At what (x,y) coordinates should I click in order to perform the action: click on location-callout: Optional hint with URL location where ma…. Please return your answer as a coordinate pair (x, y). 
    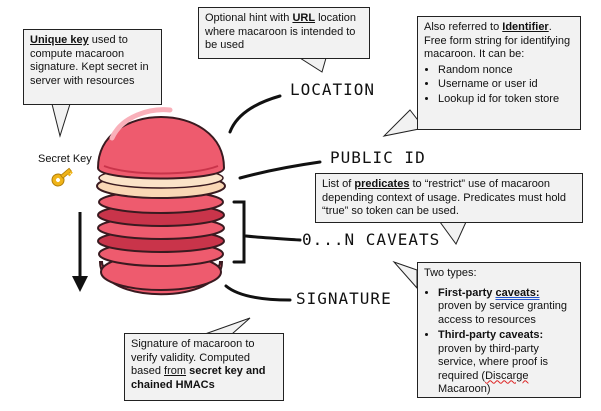
    Looking at the image, I should click on (284, 33).